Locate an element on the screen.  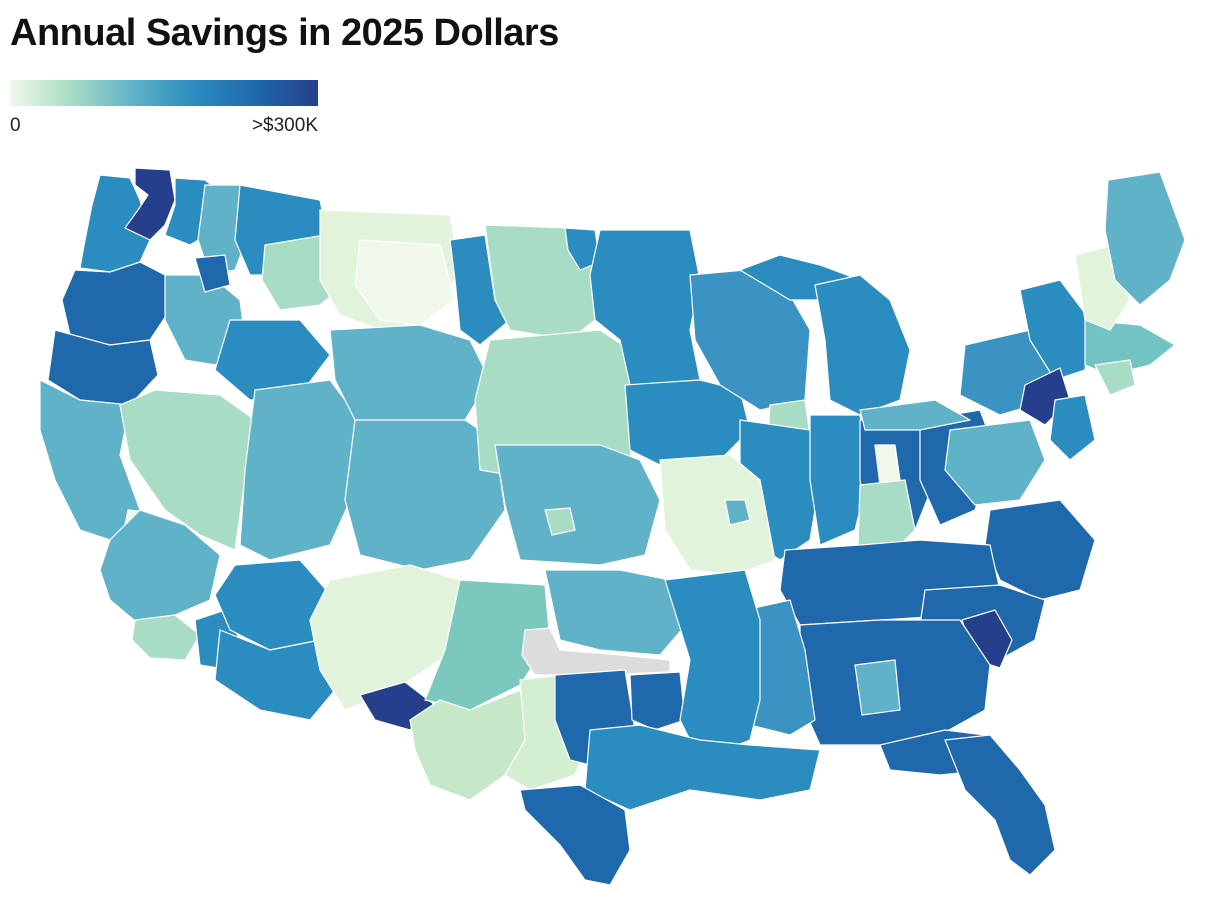
region-new-york-east is located at coordinates (1055, 330).